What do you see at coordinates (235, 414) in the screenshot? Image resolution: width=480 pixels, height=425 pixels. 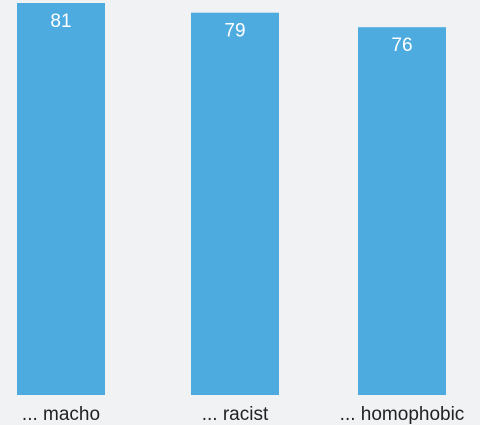 I see `category-label-1: ... racist` at bounding box center [235, 414].